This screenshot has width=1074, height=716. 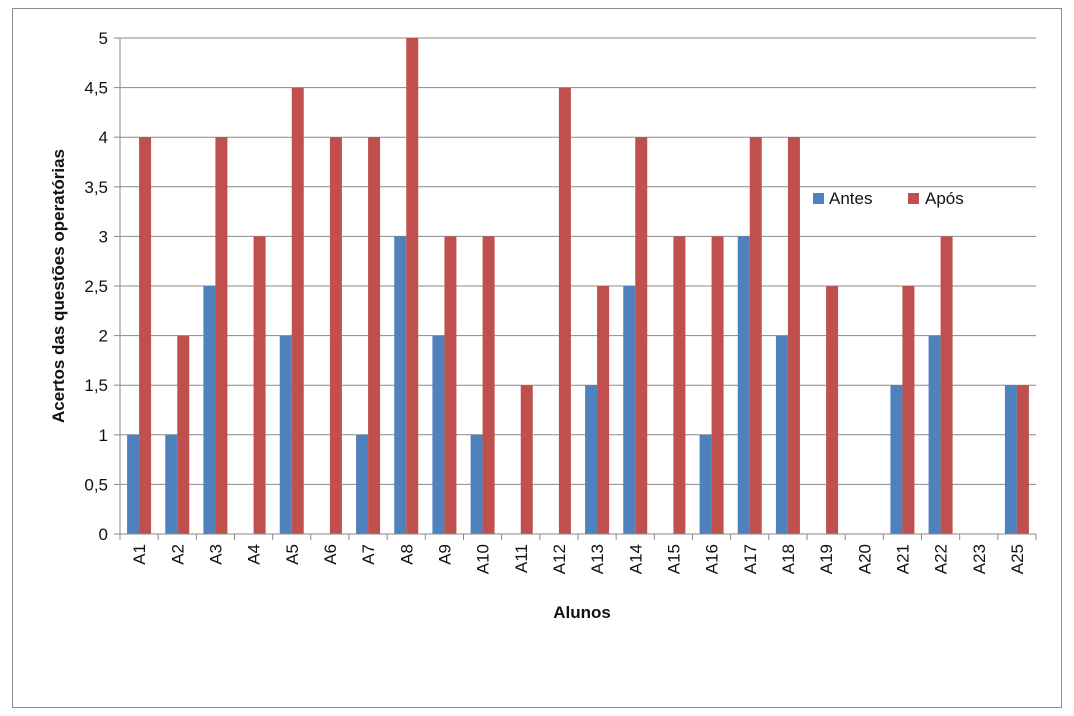 What do you see at coordinates (450, 385) in the screenshot?
I see `bar-aps-a9` at bounding box center [450, 385].